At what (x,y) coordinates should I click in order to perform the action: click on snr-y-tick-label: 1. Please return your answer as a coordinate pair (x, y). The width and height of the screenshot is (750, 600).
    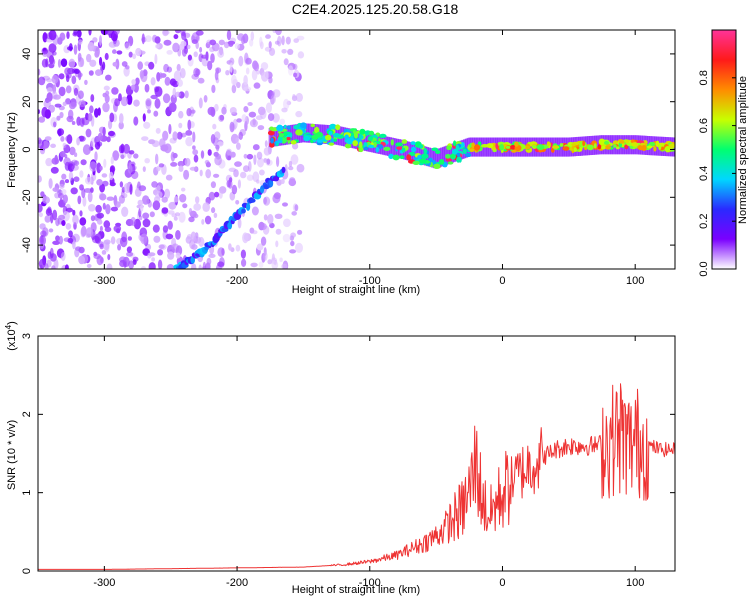
    Looking at the image, I should click on (27, 493).